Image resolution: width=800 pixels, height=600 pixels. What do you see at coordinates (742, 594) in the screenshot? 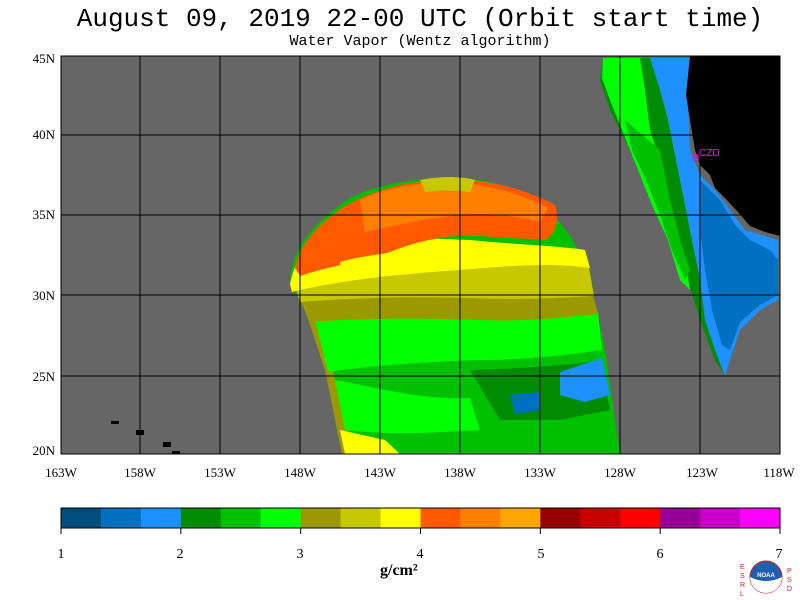
I see `svg-text: L` at bounding box center [742, 594].